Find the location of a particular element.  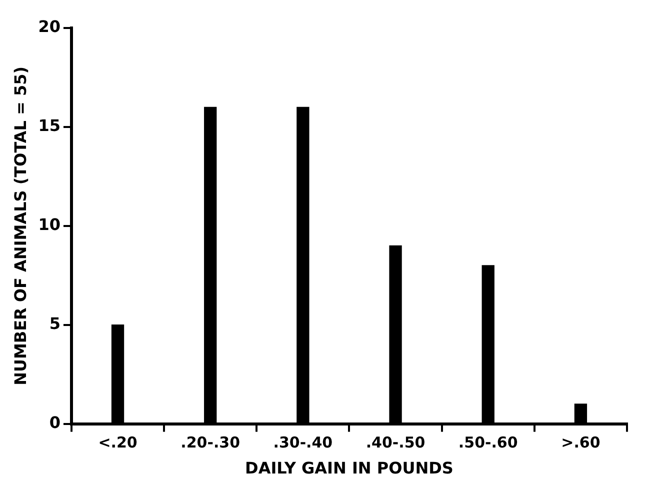

y-tick-label: 0 is located at coordinates (54, 422).